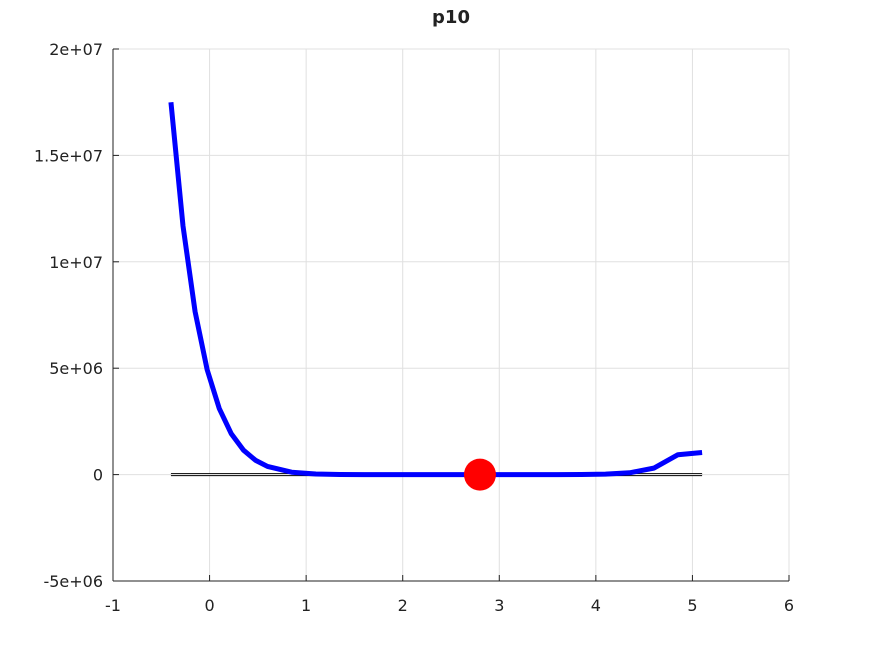 This screenshot has width=872, height=658. What do you see at coordinates (306, 605) in the screenshot?
I see `x-tick-label: 1` at bounding box center [306, 605].